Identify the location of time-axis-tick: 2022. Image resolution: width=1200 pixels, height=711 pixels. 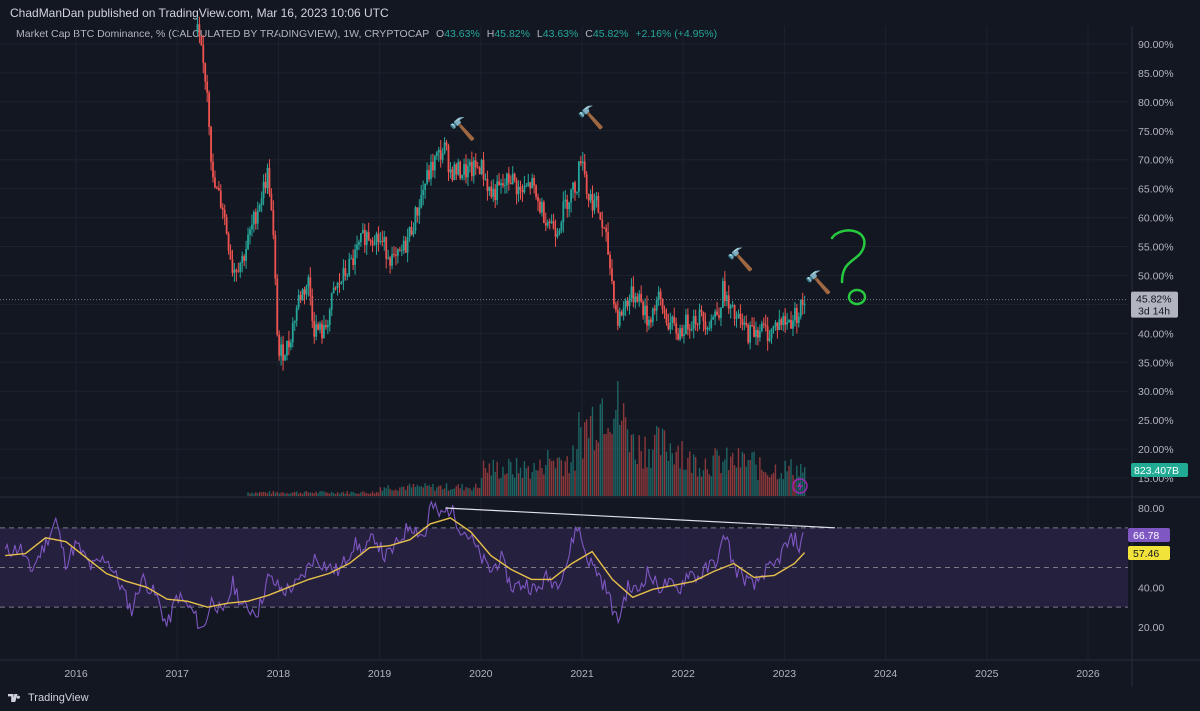
(684, 674).